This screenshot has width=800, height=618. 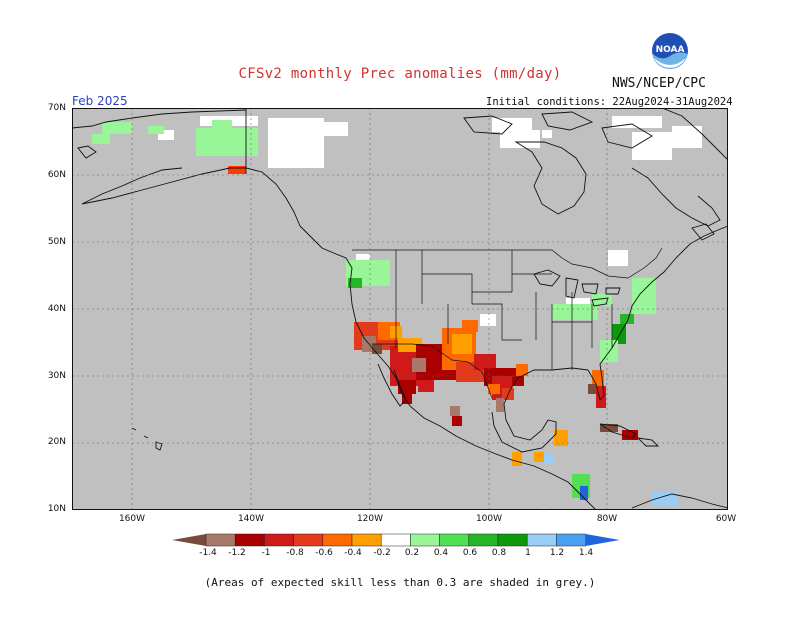 I want to click on lon-label-140w: 140W, so click(x=251, y=519).